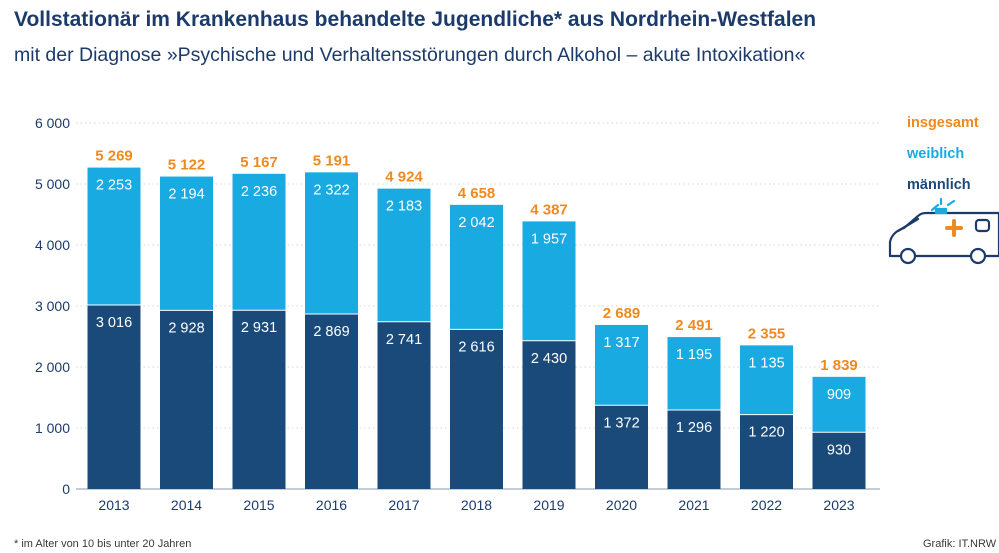 Image resolution: width=999 pixels, height=553 pixels. Describe the element at coordinates (549, 209) in the screenshot. I see `label-total-2019: 4 387` at that location.